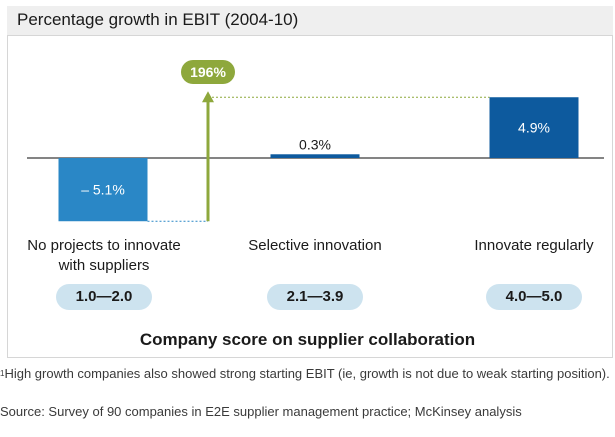 The width and height of the screenshot is (615, 437). I want to click on value-label-no-projects: – 5.1%, so click(103, 190).